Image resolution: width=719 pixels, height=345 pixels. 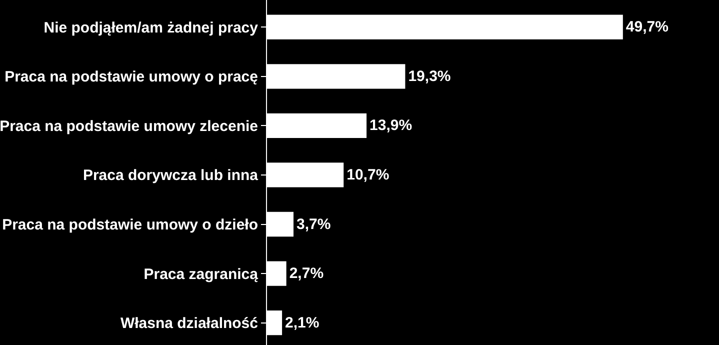 I want to click on y-tick-label: Praca na podstawie umowy o dzieło, so click(x=130, y=225).